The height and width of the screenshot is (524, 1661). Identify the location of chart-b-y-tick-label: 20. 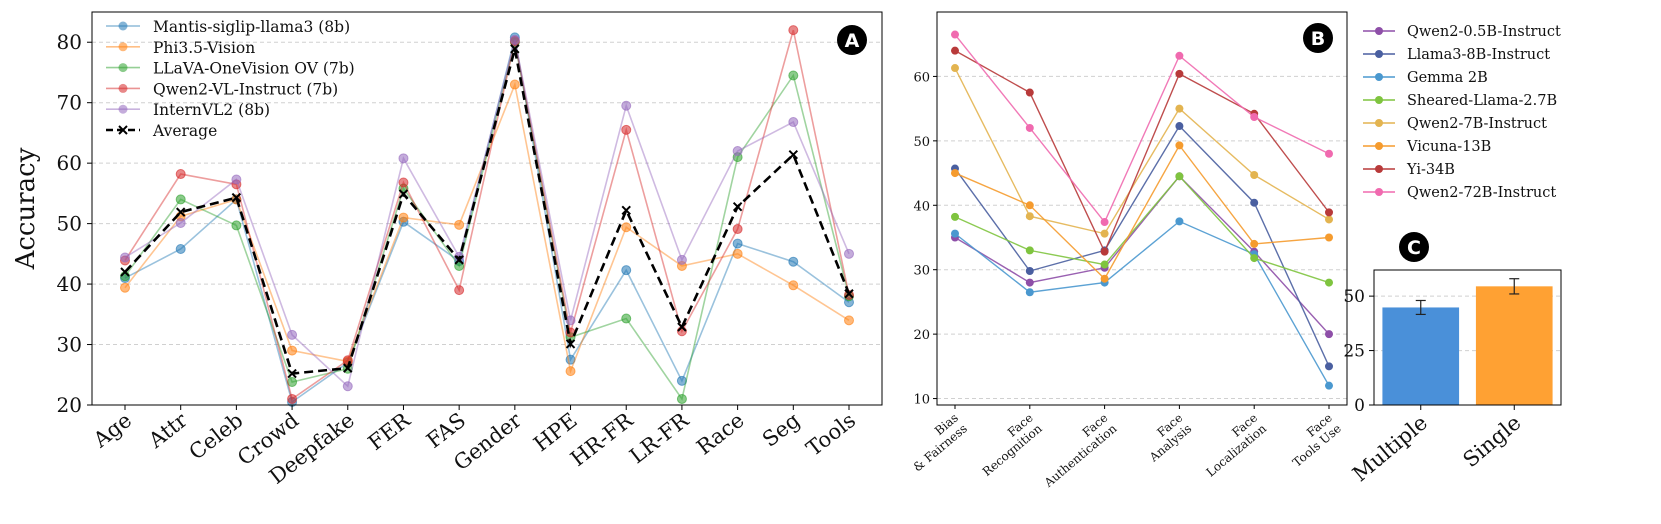
(921, 335).